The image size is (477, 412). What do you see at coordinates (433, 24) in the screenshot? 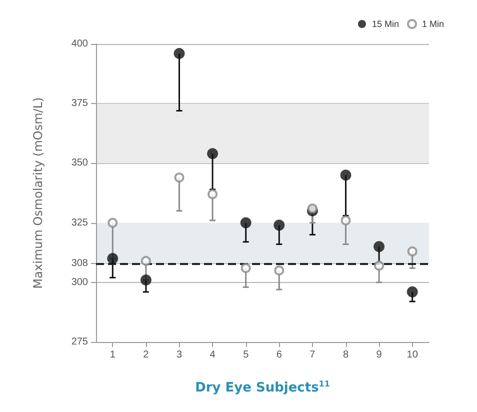
I see `legend-label: 1 Min` at bounding box center [433, 24].